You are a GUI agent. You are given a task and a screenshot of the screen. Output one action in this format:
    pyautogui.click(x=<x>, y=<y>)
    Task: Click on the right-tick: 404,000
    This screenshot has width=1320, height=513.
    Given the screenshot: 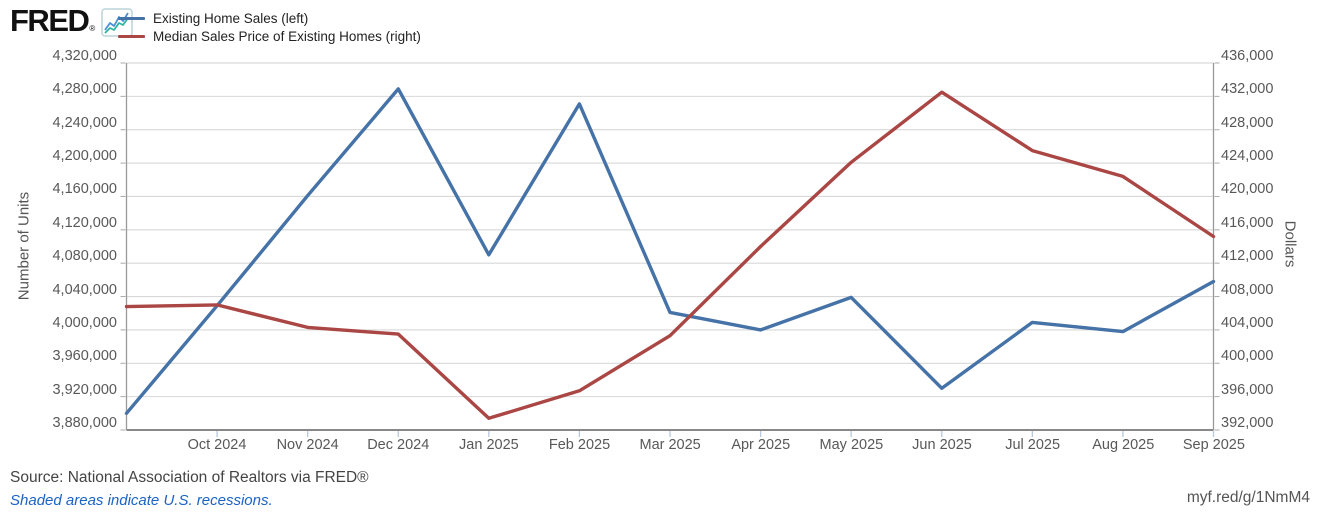 What is the action you would take?
    pyautogui.click(x=1247, y=322)
    